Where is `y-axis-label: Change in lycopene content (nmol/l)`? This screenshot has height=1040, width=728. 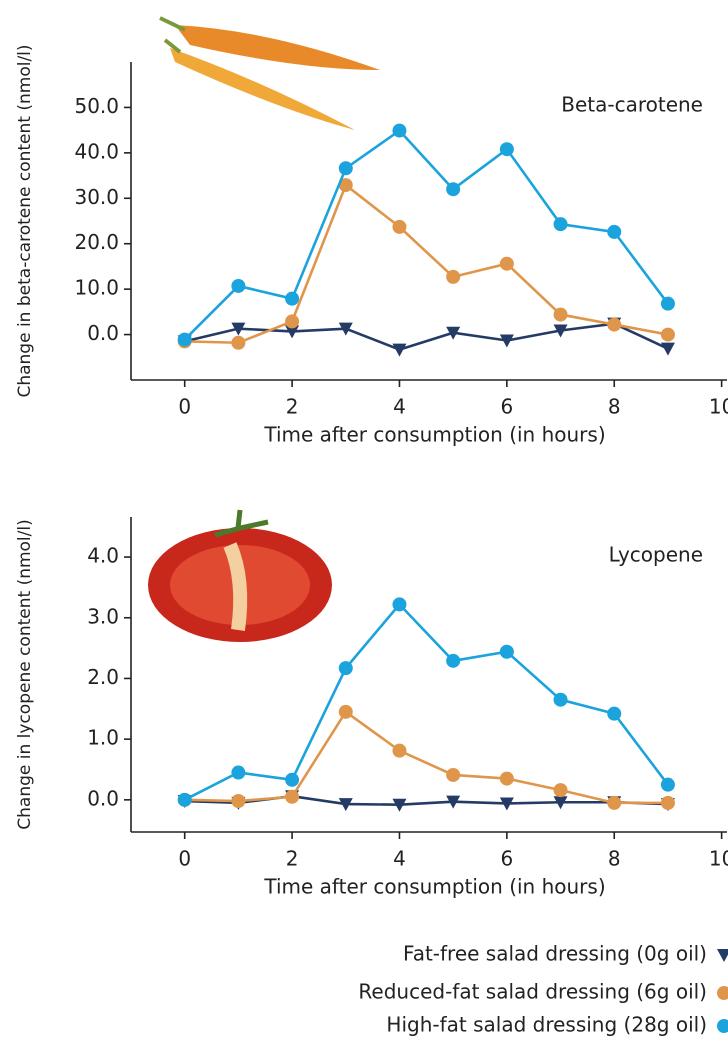
y-axis-label: Change in lycopene content (nmol/l) is located at coordinates (25, 674).